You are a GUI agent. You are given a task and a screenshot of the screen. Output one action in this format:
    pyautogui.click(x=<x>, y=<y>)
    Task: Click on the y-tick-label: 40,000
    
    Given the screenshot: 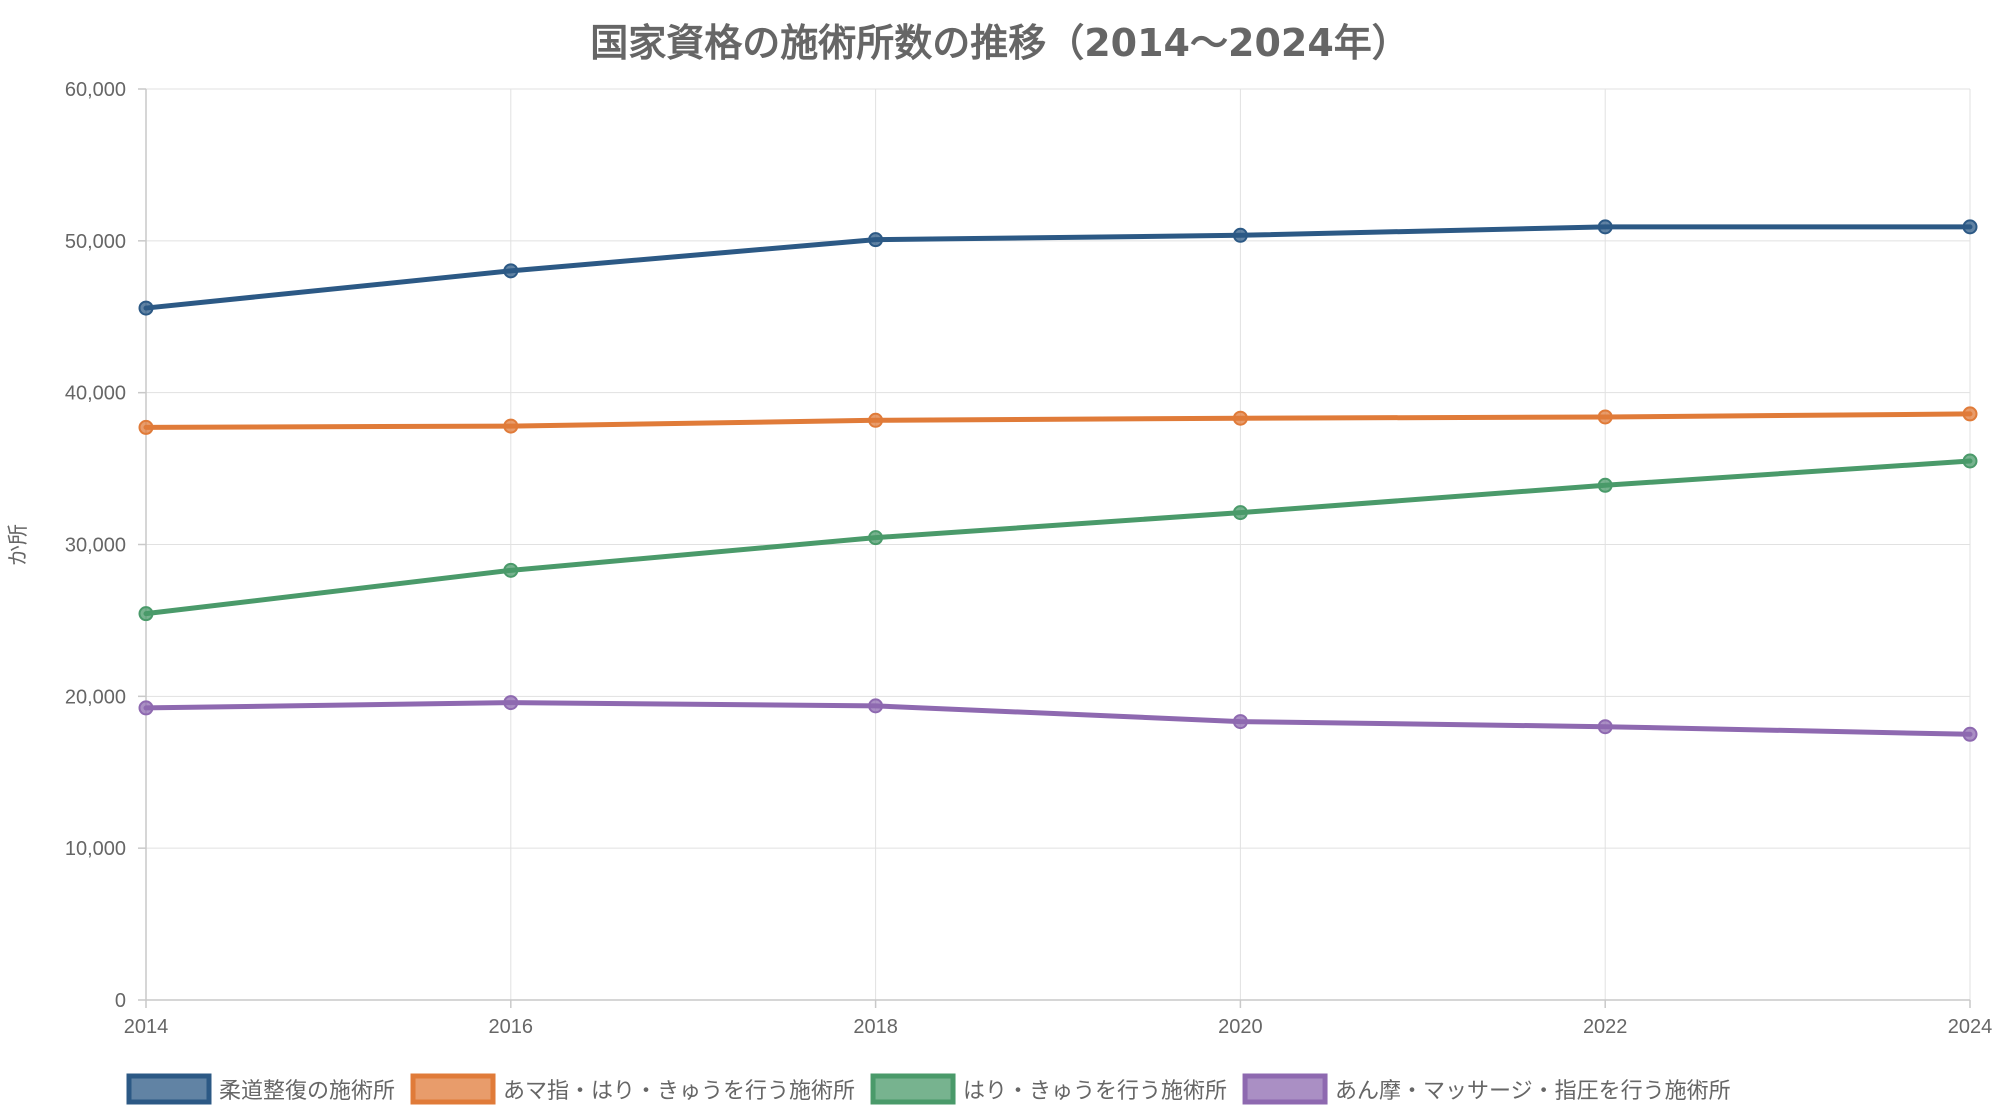 What is the action you would take?
    pyautogui.click(x=95, y=394)
    